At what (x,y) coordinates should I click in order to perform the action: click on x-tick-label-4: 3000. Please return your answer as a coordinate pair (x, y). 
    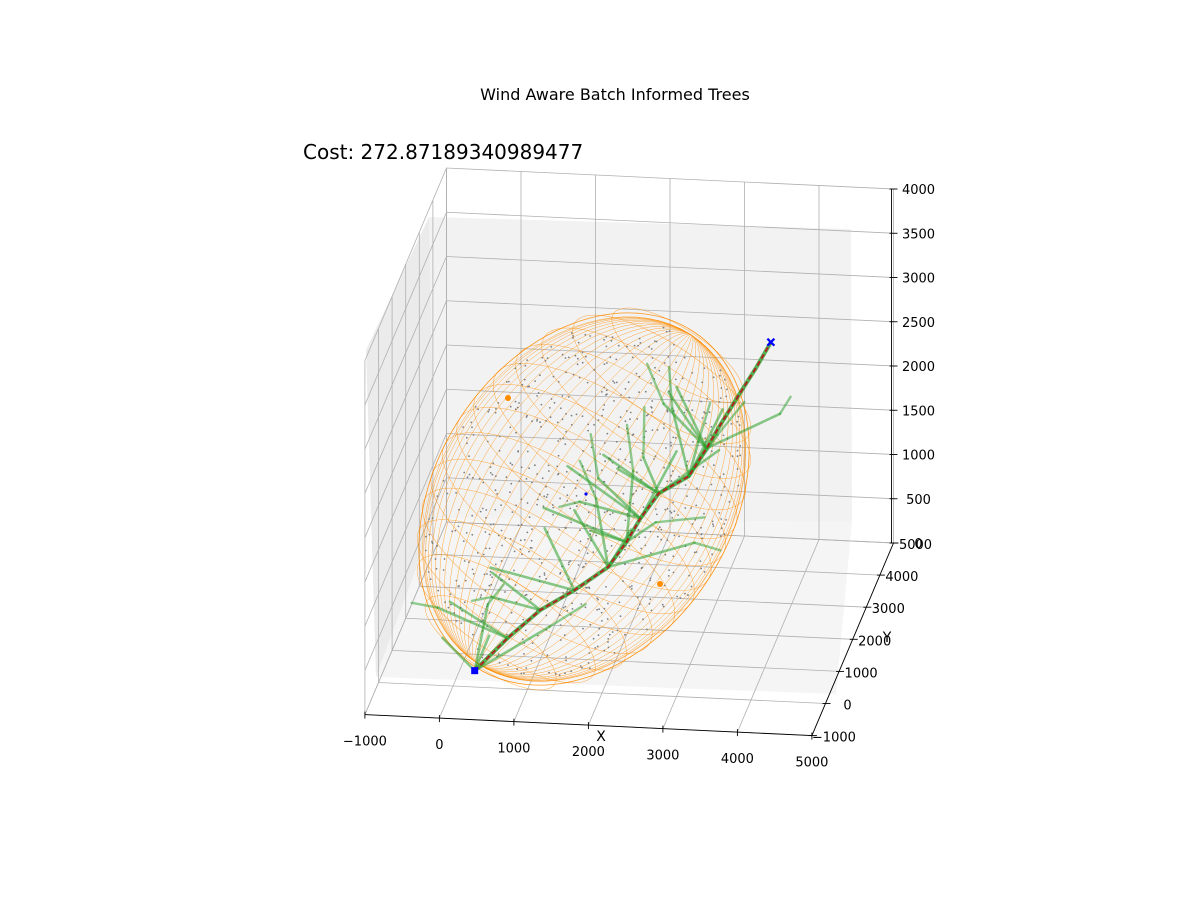
    Looking at the image, I should click on (662, 756).